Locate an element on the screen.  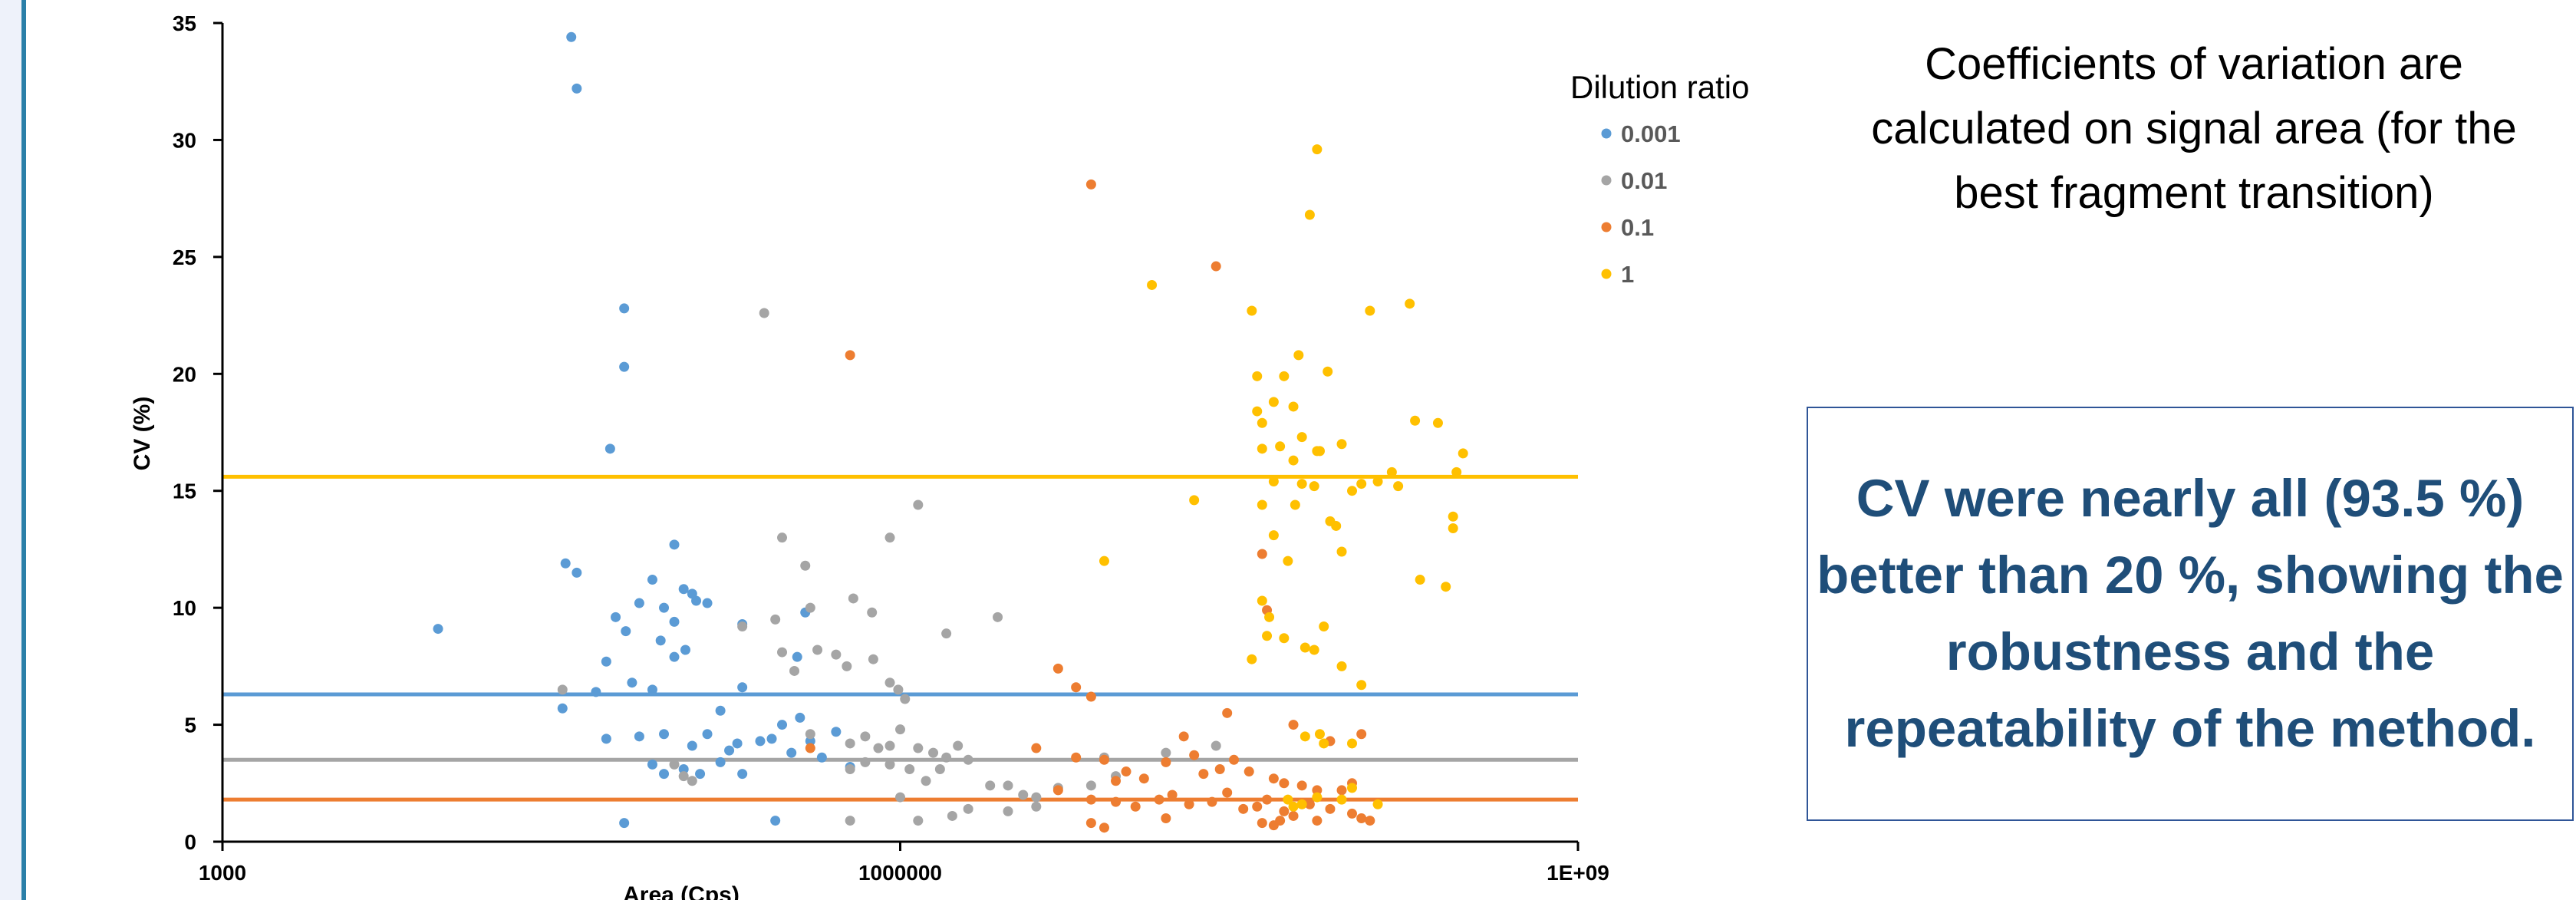
y-tick-label: 25 is located at coordinates (184, 257).